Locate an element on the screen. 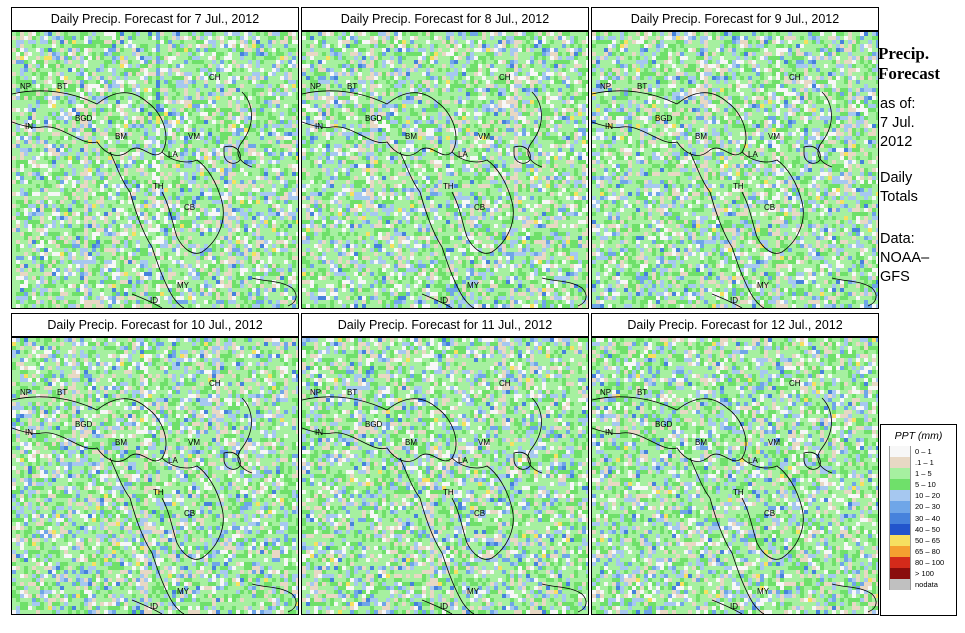 This screenshot has height=633, width=965. title-line2: Forecast is located at coordinates (920, 74).